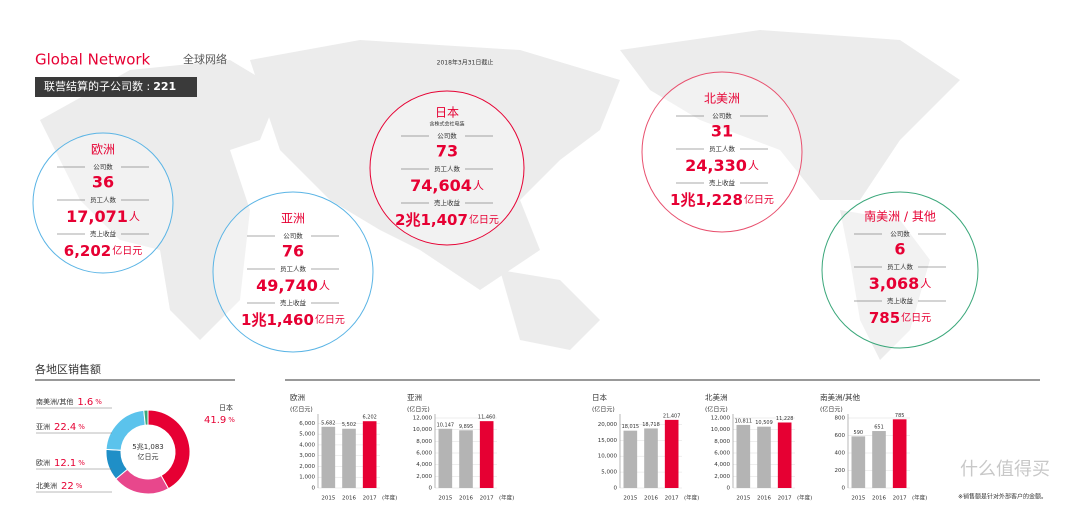  I want to click on y-tick-label: 15,000, so click(608, 441).